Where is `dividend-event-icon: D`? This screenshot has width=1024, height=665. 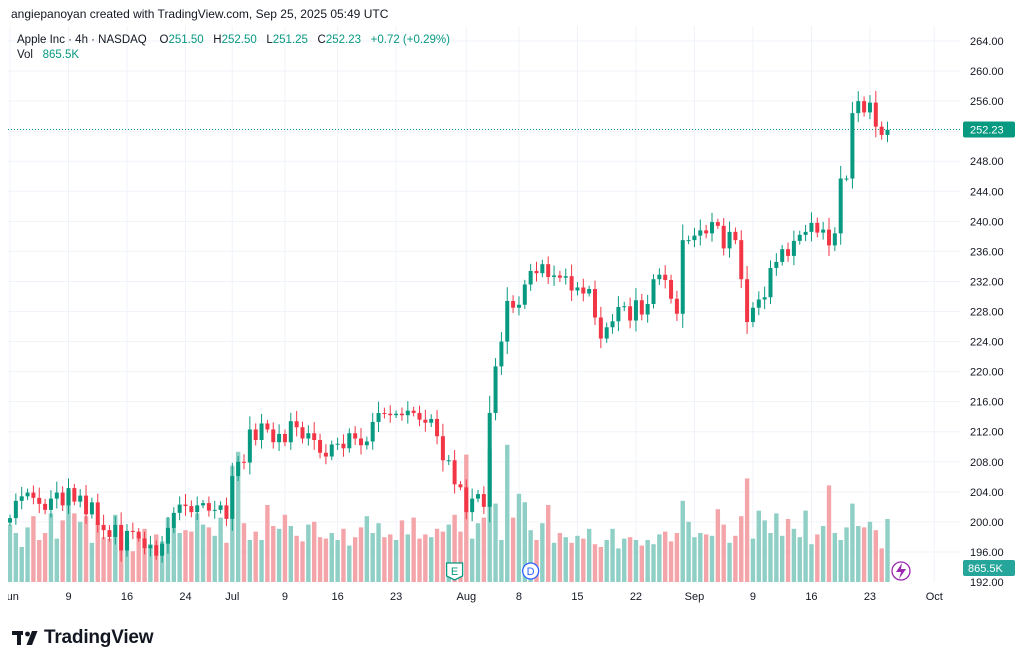
dividend-event-icon: D is located at coordinates (531, 571).